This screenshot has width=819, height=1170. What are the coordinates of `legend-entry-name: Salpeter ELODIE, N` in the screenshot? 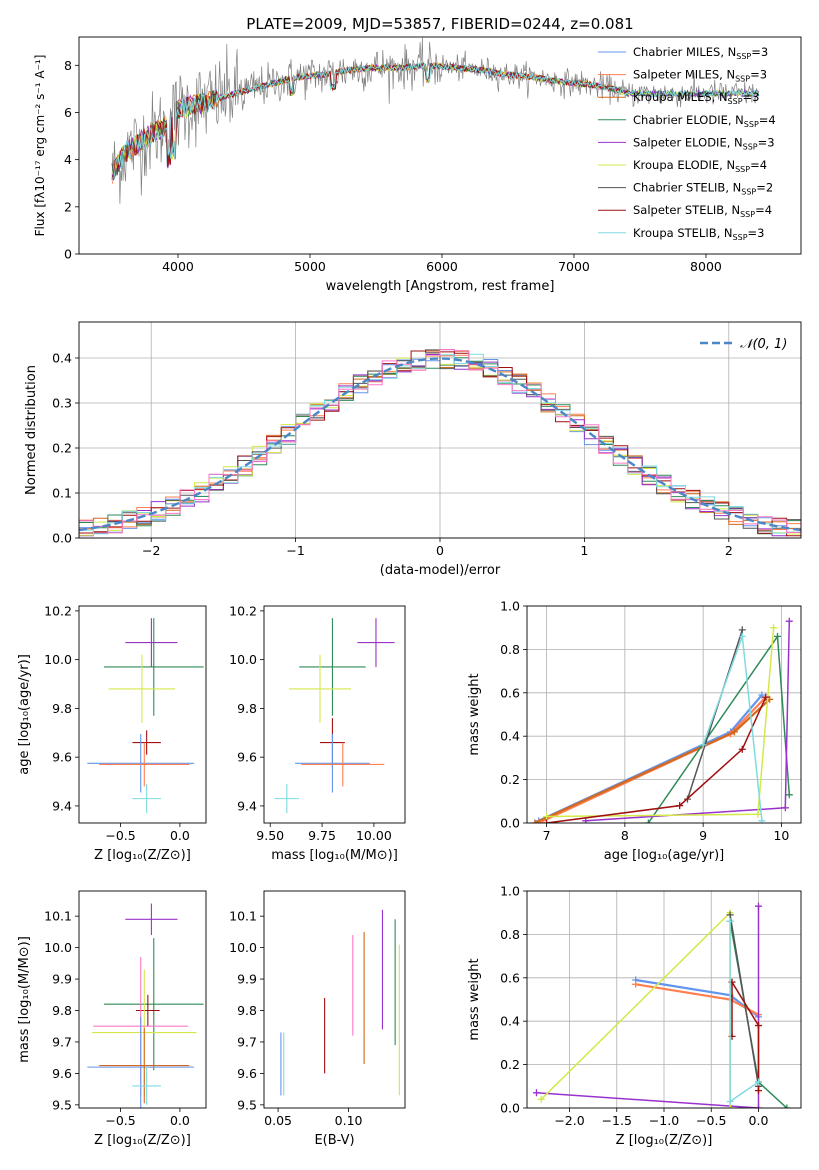 It's located at (688, 142).